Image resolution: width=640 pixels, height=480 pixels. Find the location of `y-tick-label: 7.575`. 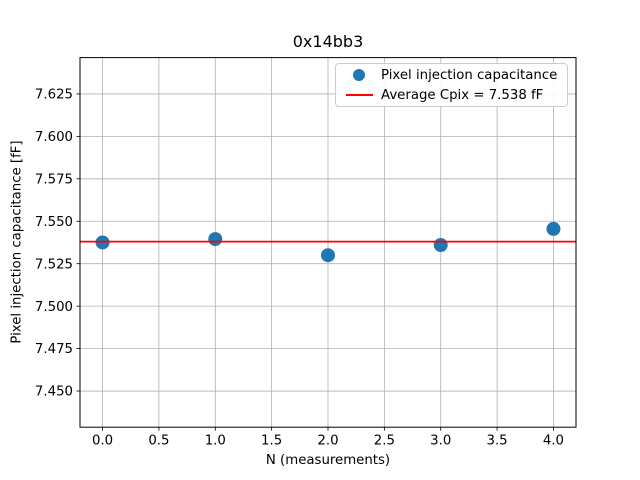

y-tick-label: 7.575 is located at coordinates (54, 179).